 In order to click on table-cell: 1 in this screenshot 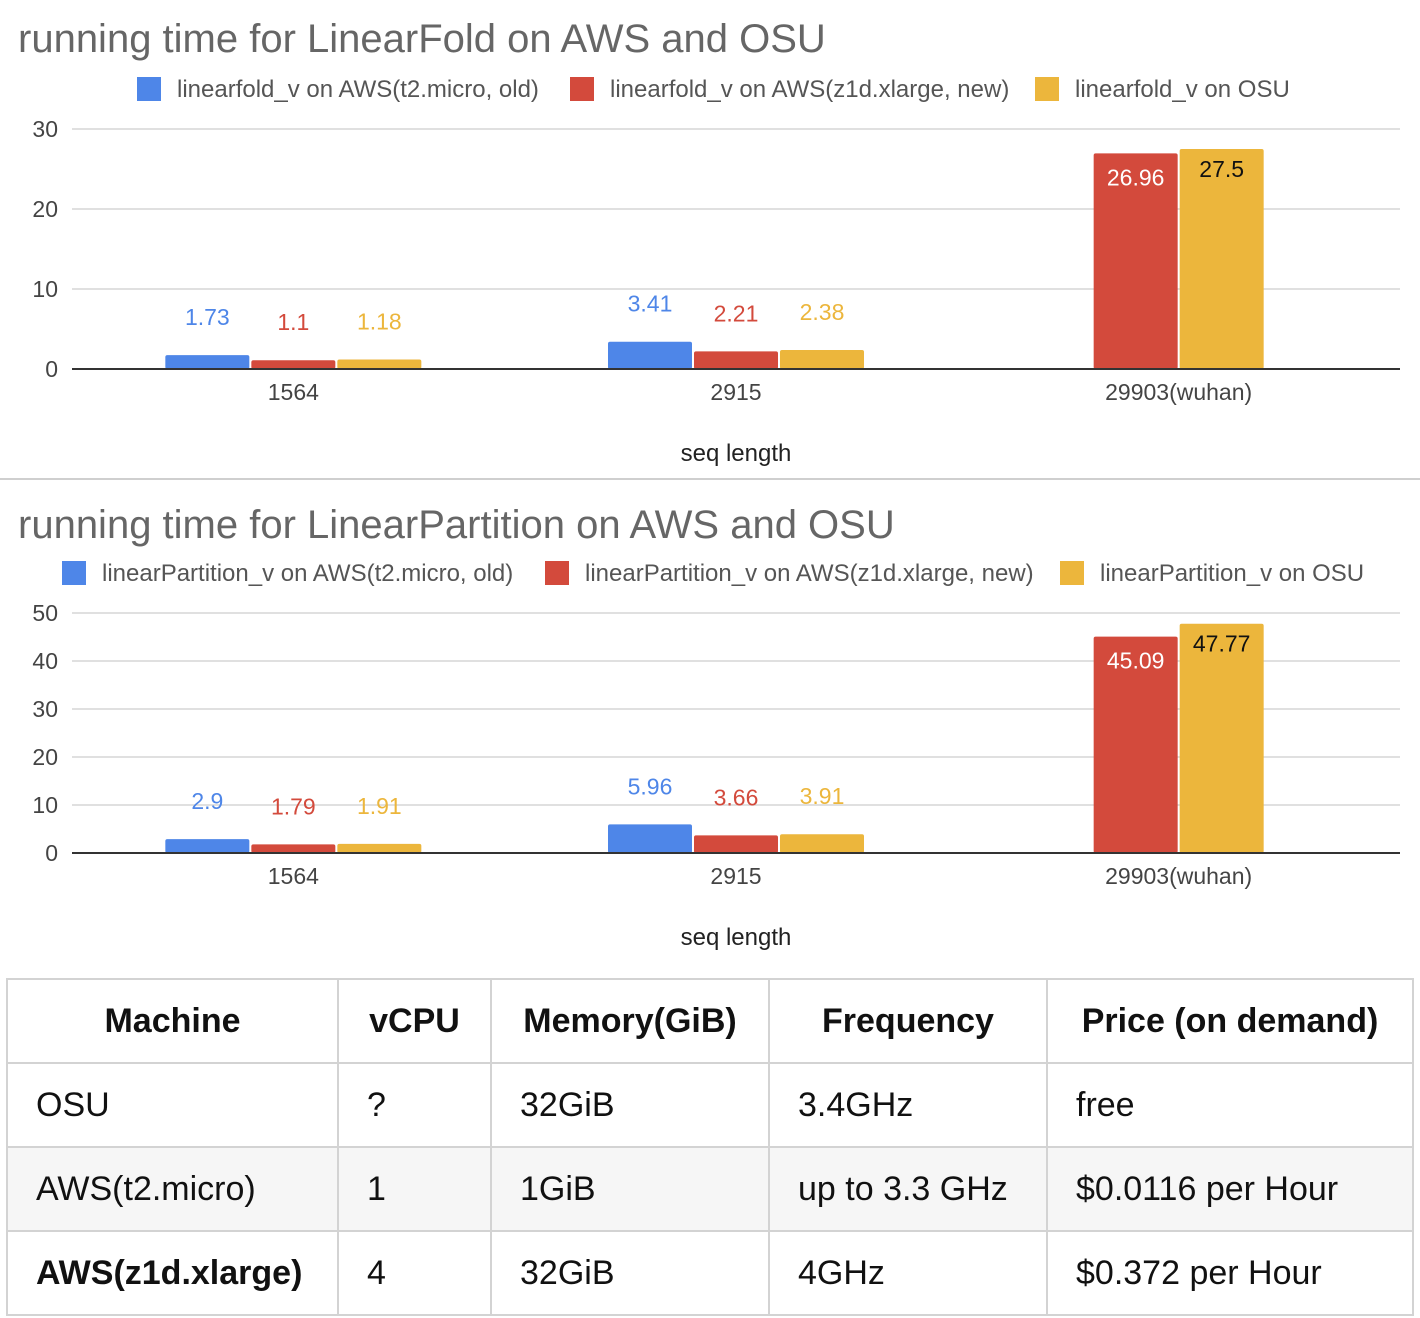, I will do `click(414, 1189)`.